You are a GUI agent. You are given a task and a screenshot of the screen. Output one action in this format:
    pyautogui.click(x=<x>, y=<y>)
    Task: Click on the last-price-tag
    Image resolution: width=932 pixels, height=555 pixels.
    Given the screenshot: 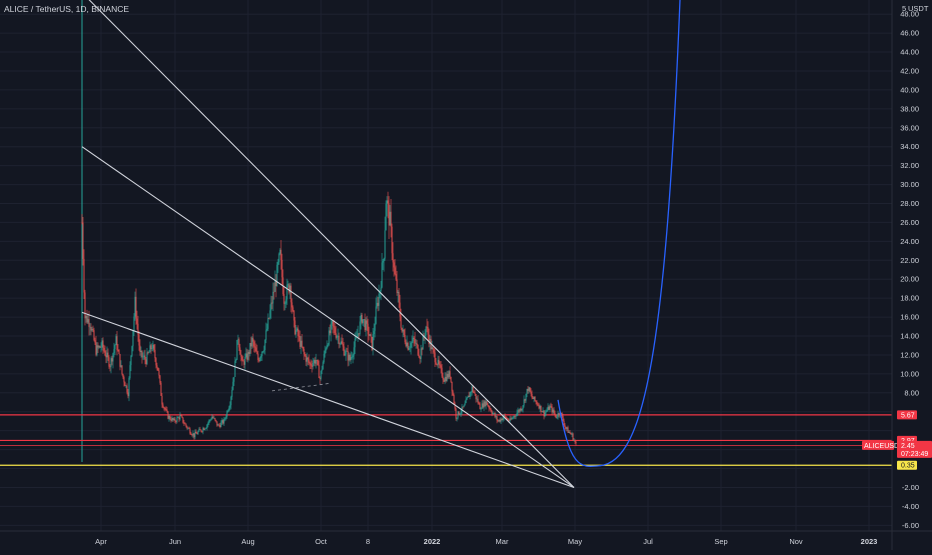 What is the action you would take?
    pyautogui.click(x=914, y=449)
    